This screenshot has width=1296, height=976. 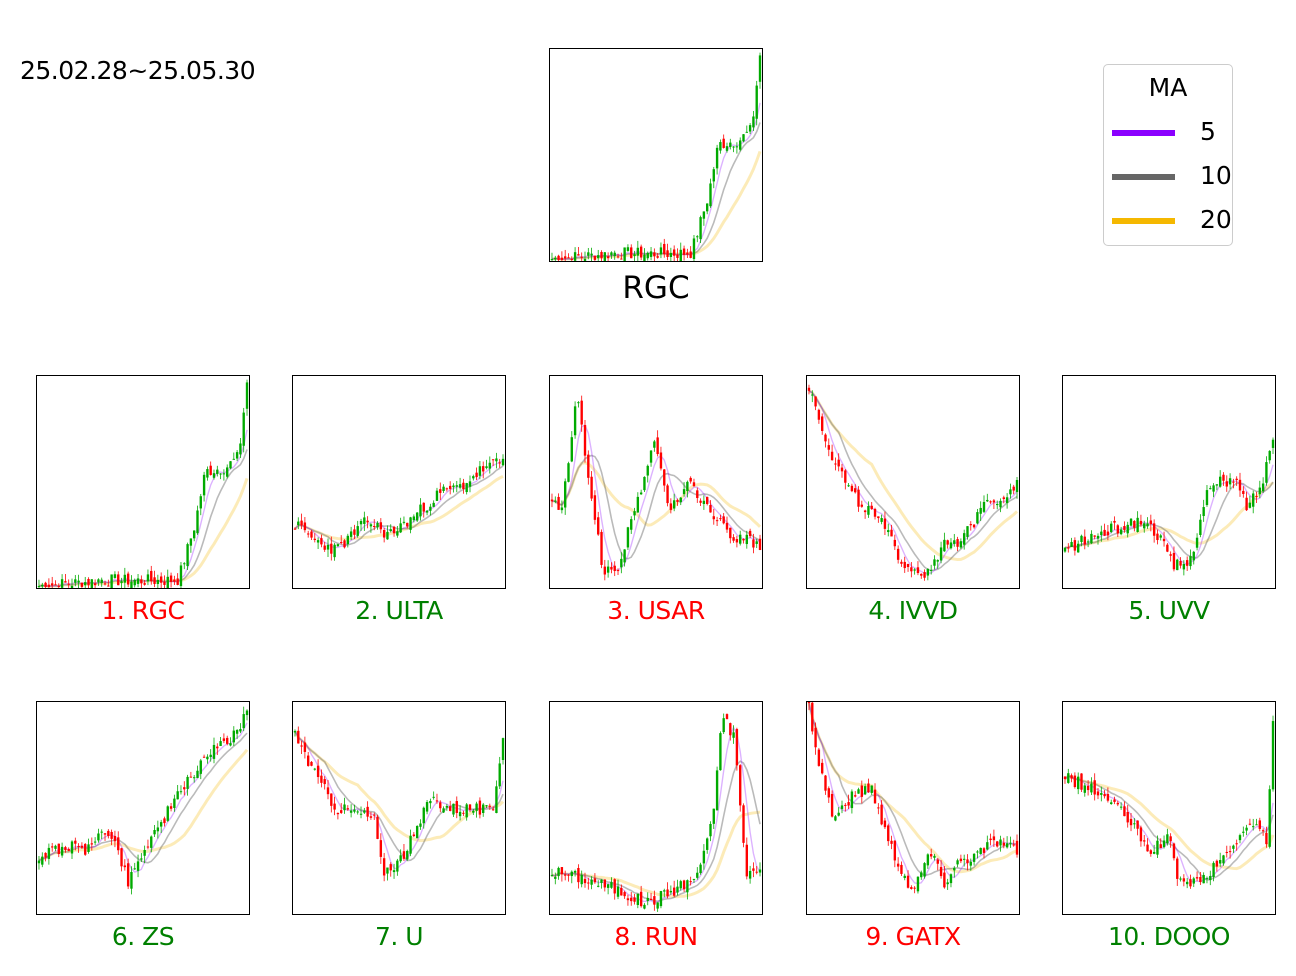 What do you see at coordinates (913, 793) in the screenshot?
I see `chart-9-ma5-line` at bounding box center [913, 793].